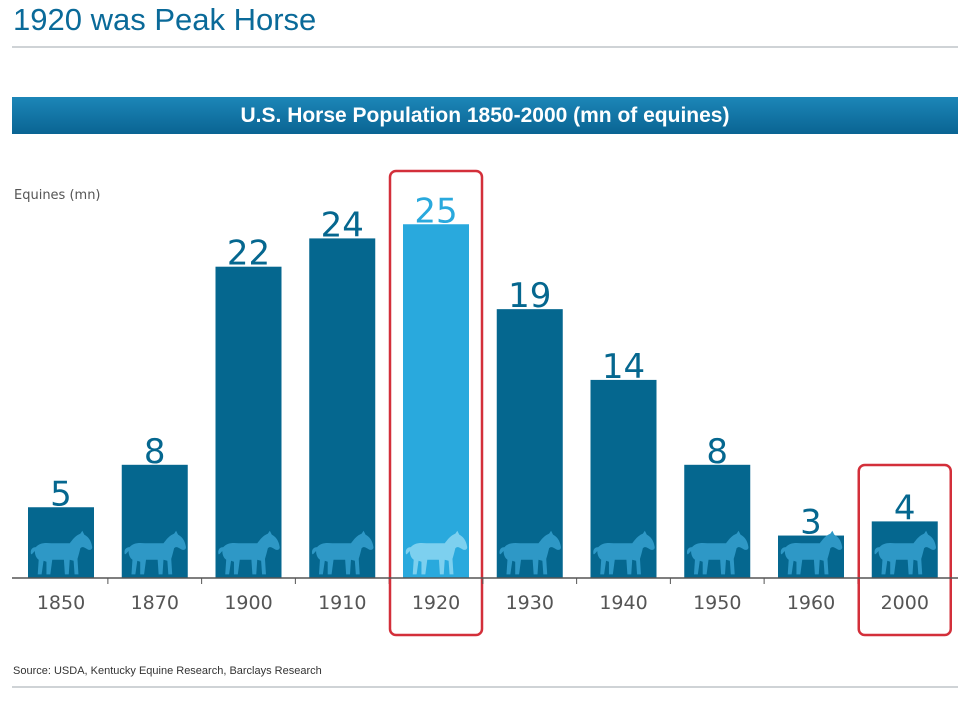 The image size is (968, 711). I want to click on x-tick-label: 1850, so click(61, 603).